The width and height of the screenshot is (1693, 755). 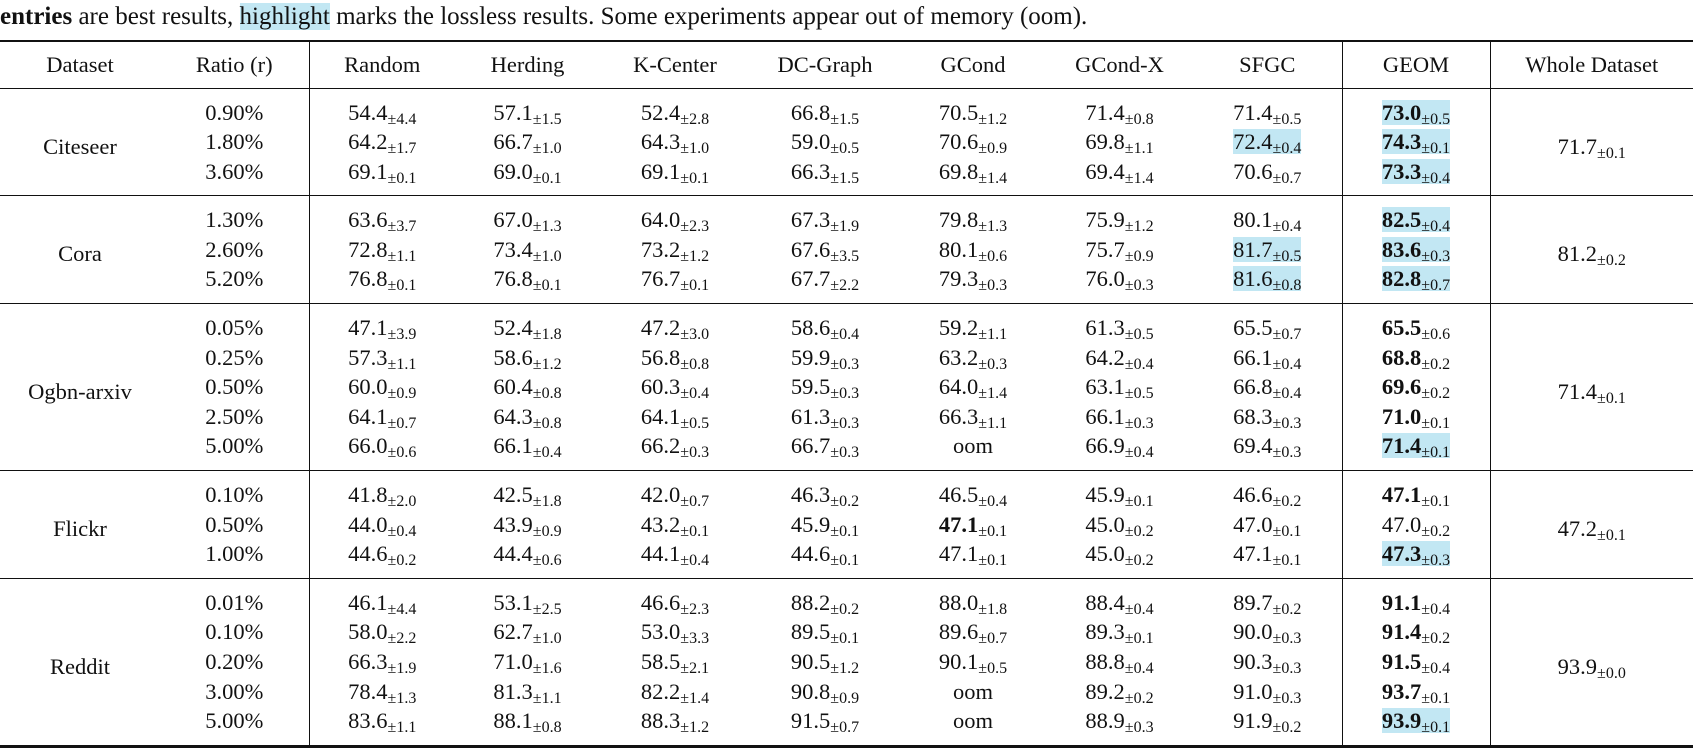 I want to click on result-cell: 90.1±0.5, so click(x=973, y=662).